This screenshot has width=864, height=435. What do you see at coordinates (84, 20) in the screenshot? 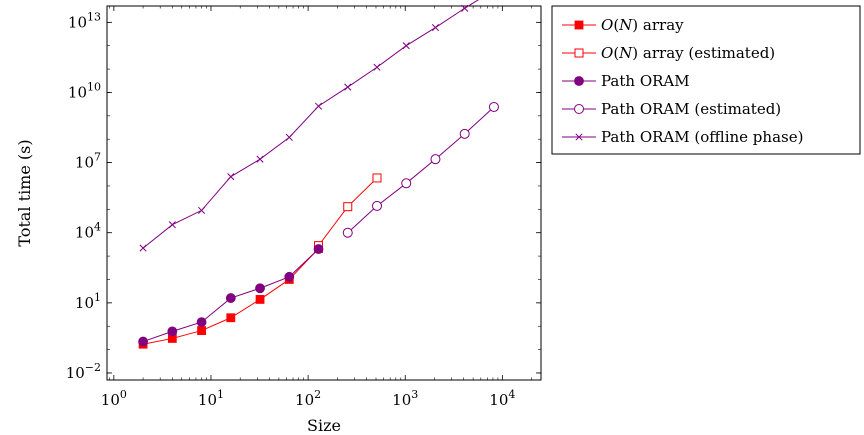
I see `y-tick-label: 10¹³` at bounding box center [84, 20].